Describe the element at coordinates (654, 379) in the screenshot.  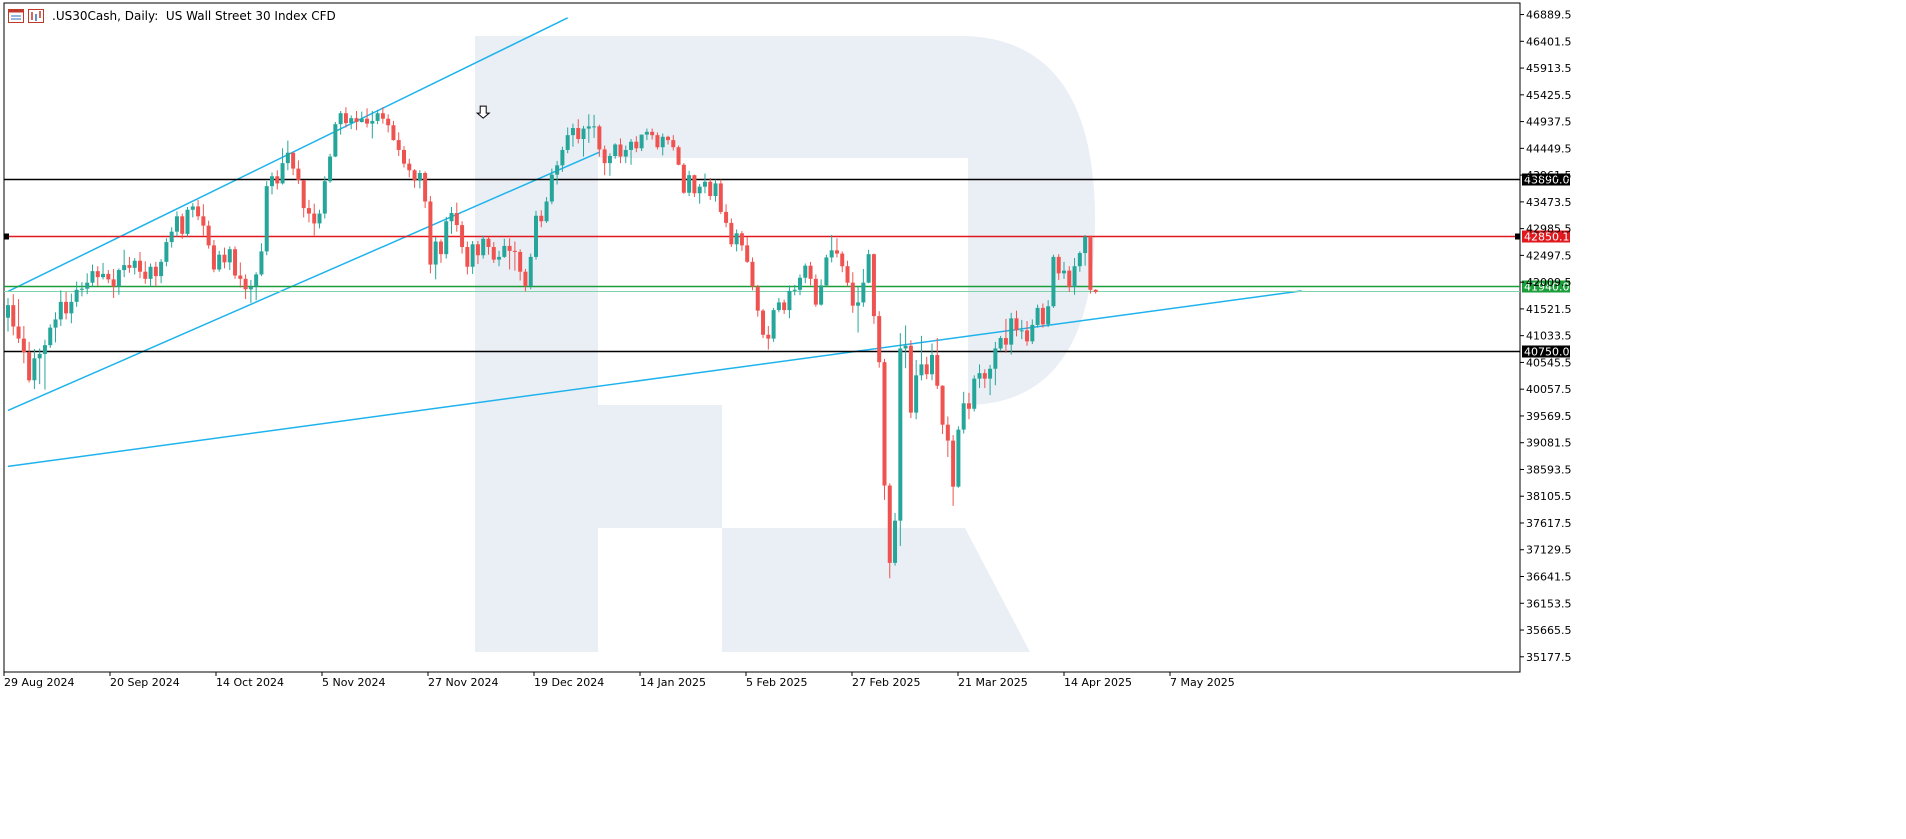
I see `trendline-rising-support` at that location.